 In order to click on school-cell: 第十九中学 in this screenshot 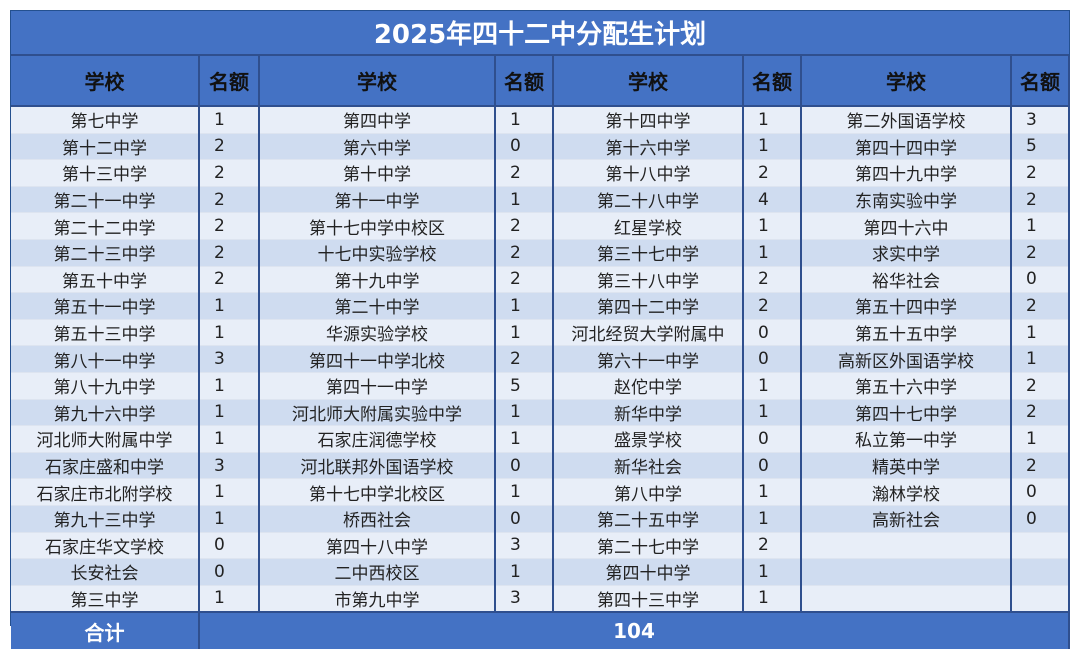, I will do `click(377, 280)`.